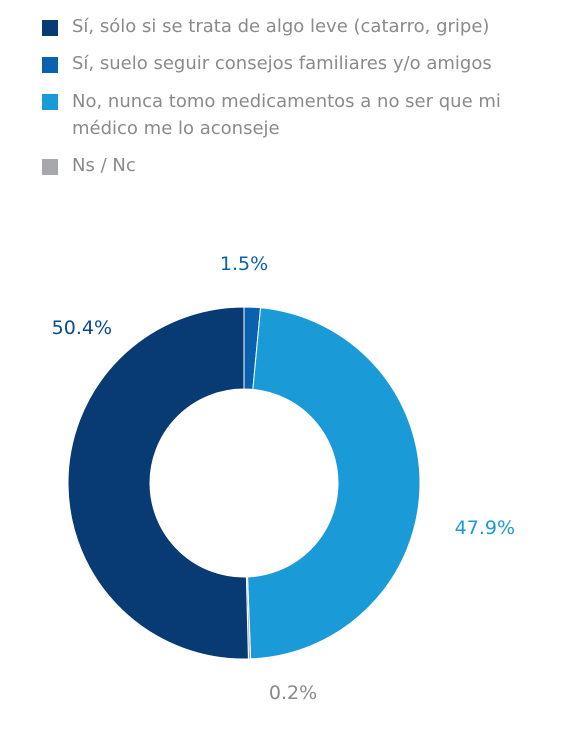 The image size is (565, 738). Describe the element at coordinates (82, 328) in the screenshot. I see `slice-value-label: 50.4%` at that location.